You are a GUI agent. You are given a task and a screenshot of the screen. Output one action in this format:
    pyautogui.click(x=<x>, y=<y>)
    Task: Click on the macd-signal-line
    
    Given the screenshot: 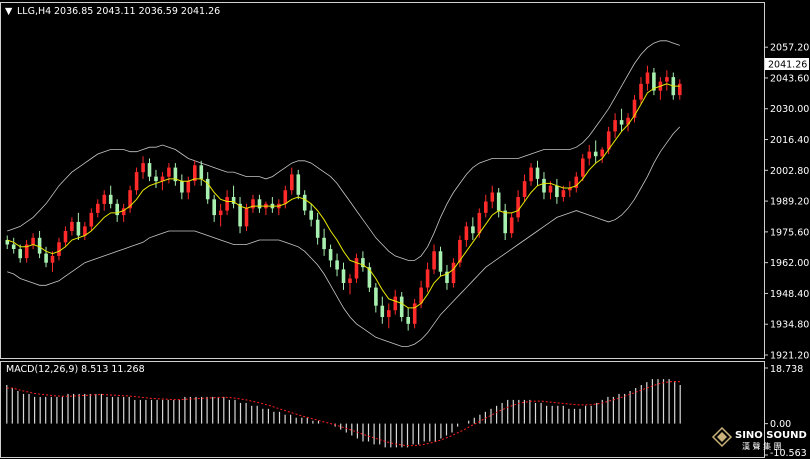 What is the action you would take?
    pyautogui.click(x=343, y=413)
    